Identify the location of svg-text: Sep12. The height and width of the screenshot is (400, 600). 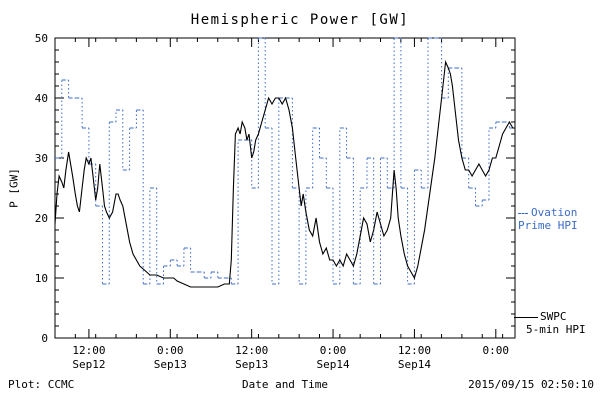
(88, 364).